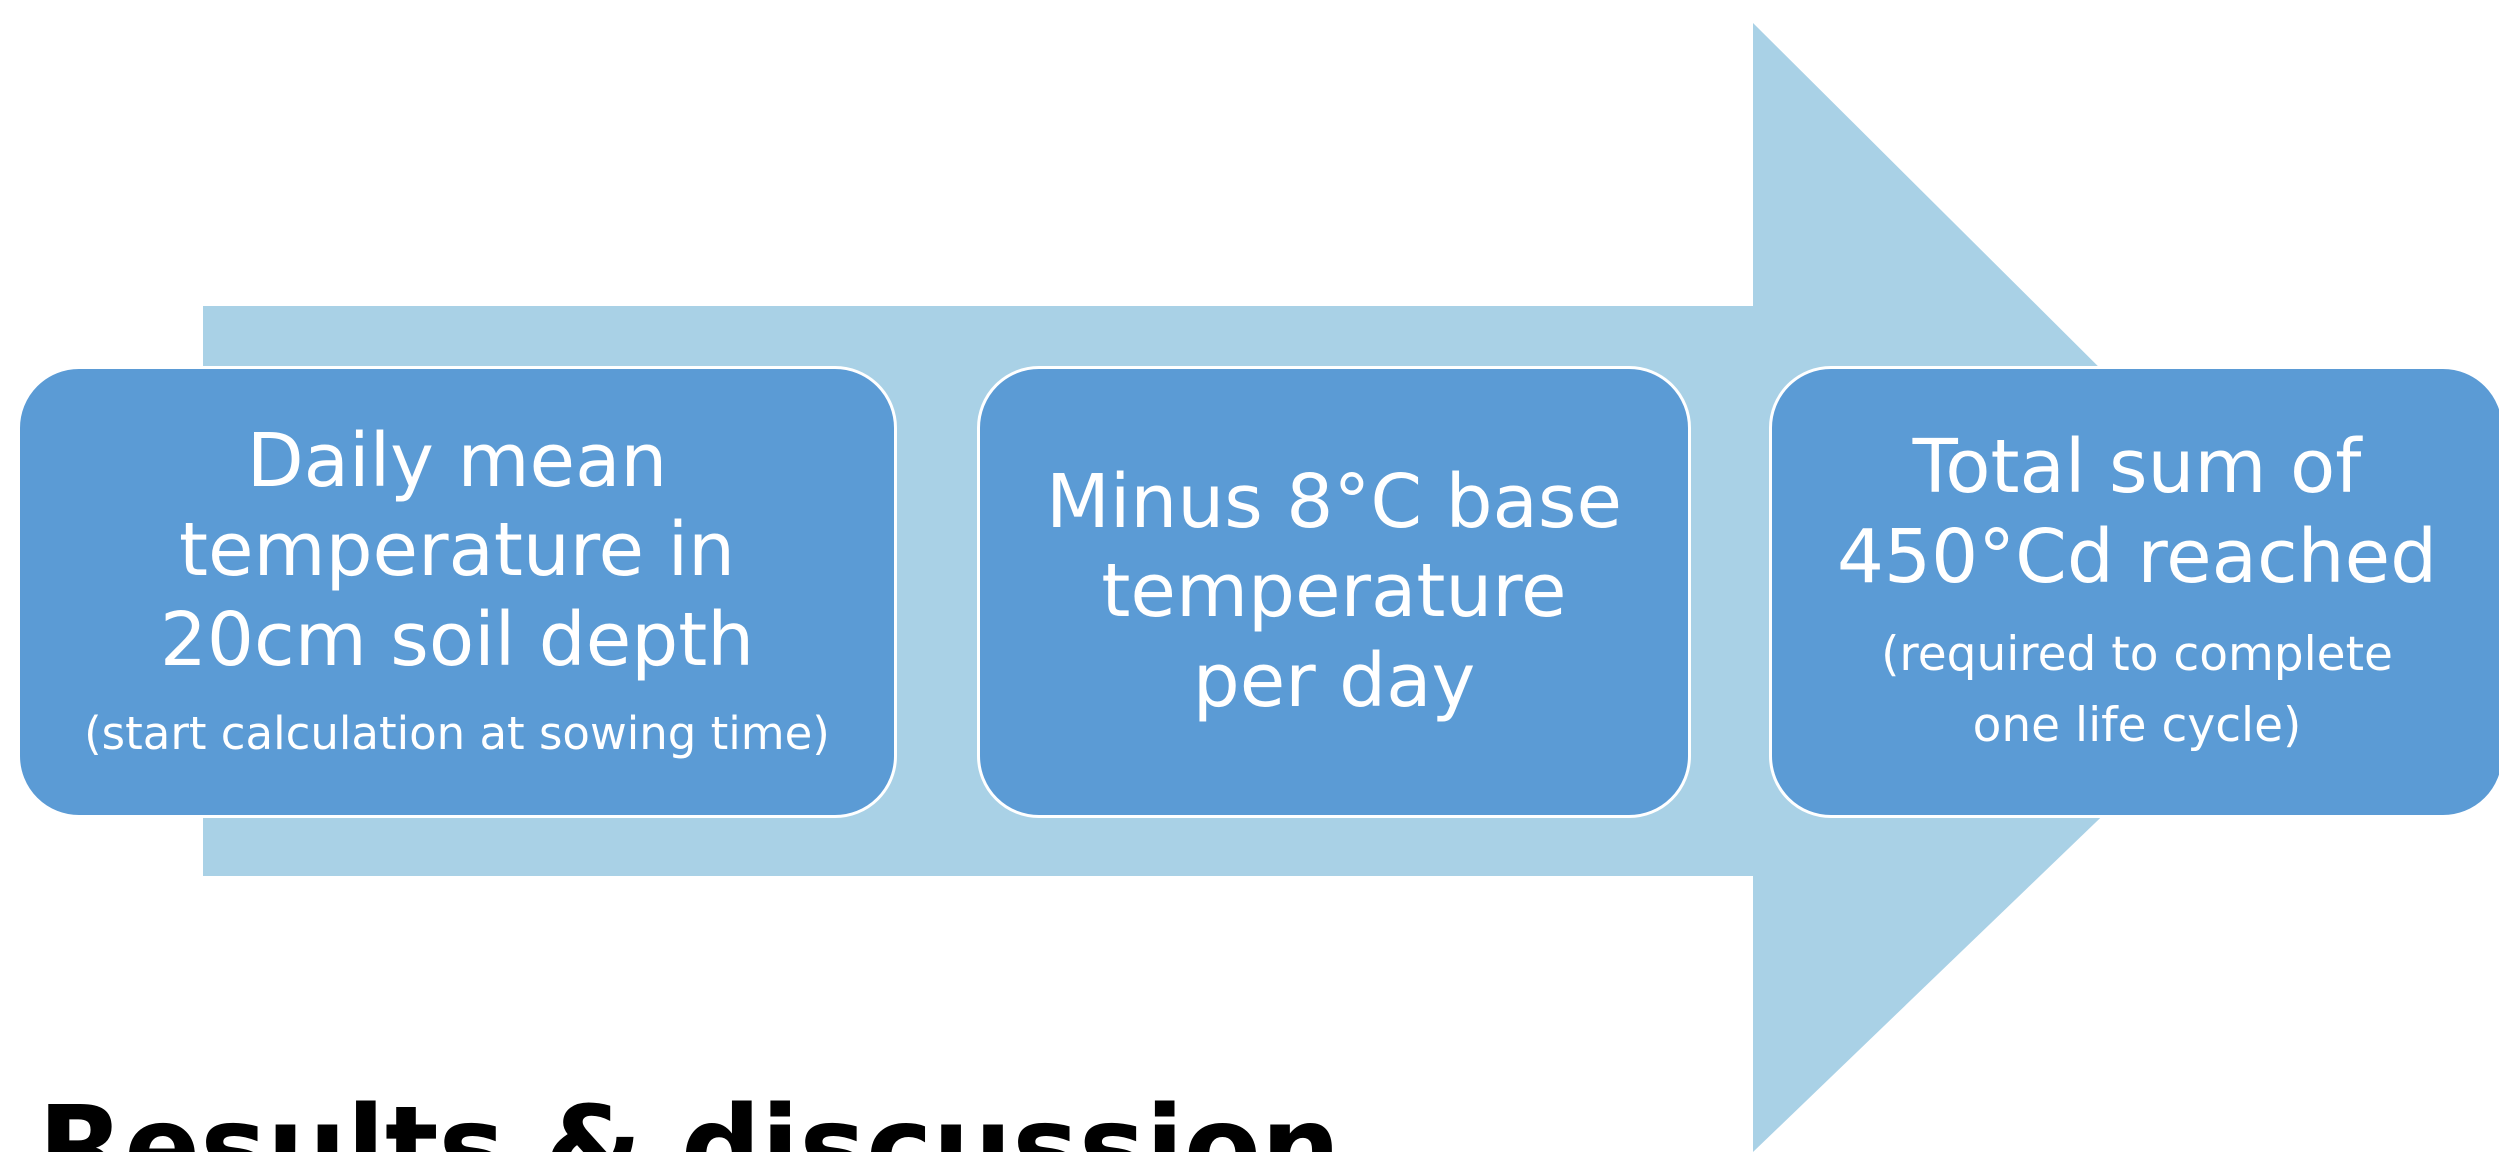 This screenshot has width=2499, height=1152. Describe the element at coordinates (2137, 690) in the screenshot. I see `step-sub-text: (required to complete one life cycle)` at that location.